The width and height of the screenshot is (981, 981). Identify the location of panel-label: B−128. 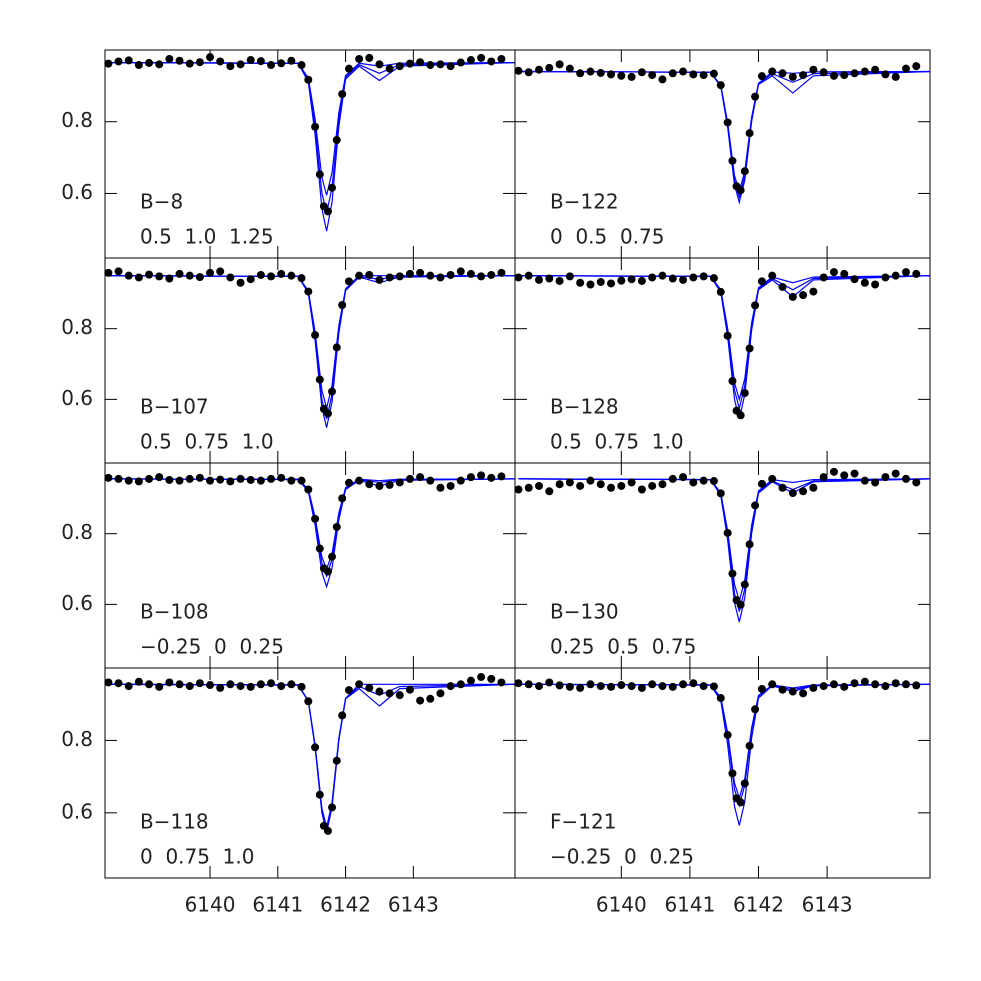
(584, 407).